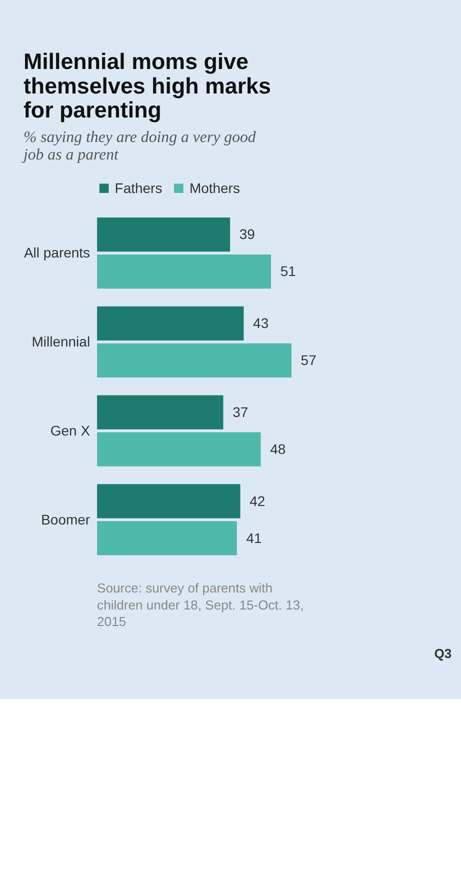  Describe the element at coordinates (254, 538) in the screenshot. I see `data-label: 41` at that location.